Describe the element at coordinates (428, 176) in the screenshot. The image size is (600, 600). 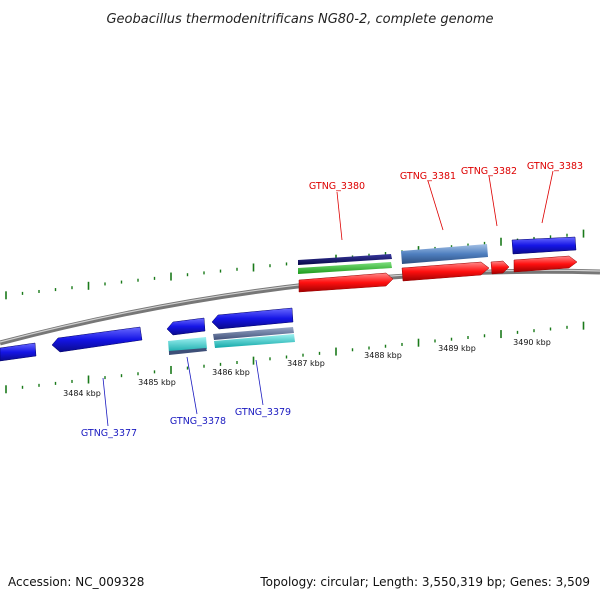
I see `gene-label-text: GTNG_3381` at that location.